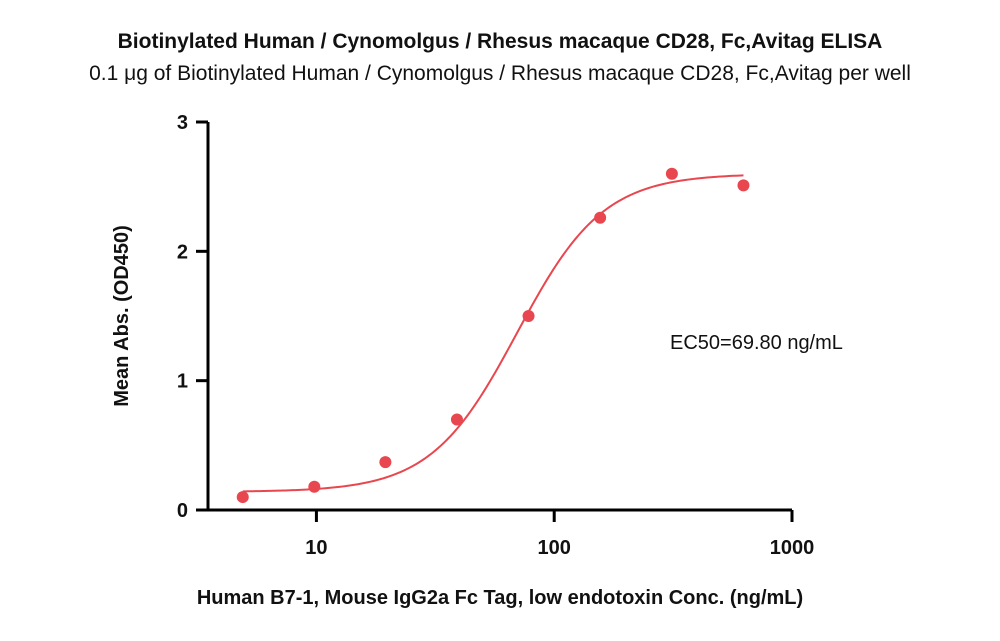 The width and height of the screenshot is (1000, 641). Describe the element at coordinates (182, 252) in the screenshot. I see `y-tick-label: 2` at that location.